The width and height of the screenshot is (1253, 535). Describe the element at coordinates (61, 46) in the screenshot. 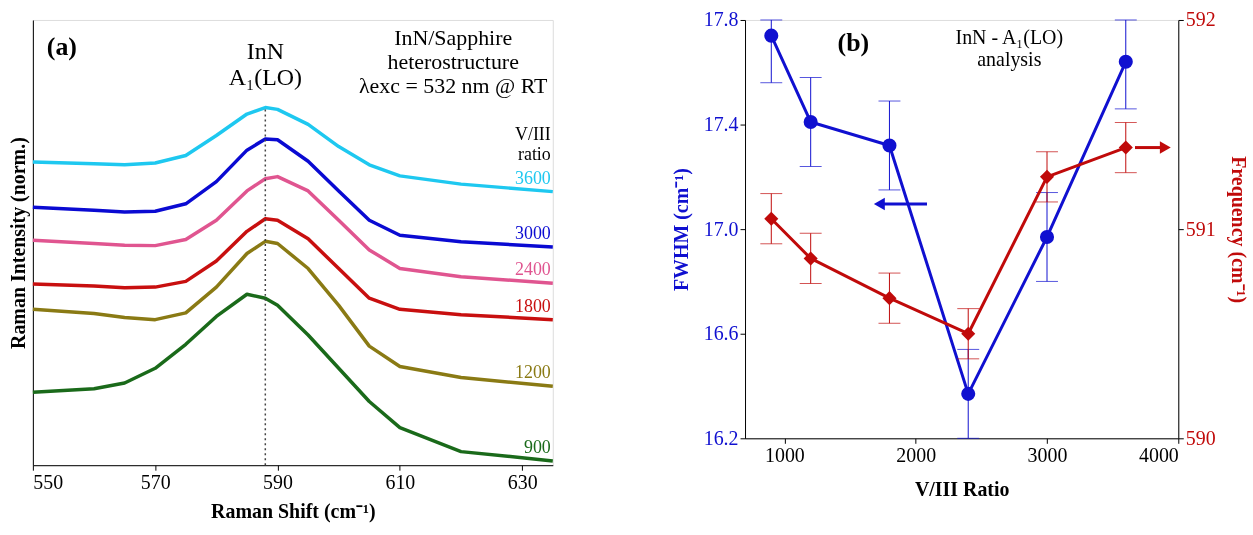

I see `text: (a)` at that location.